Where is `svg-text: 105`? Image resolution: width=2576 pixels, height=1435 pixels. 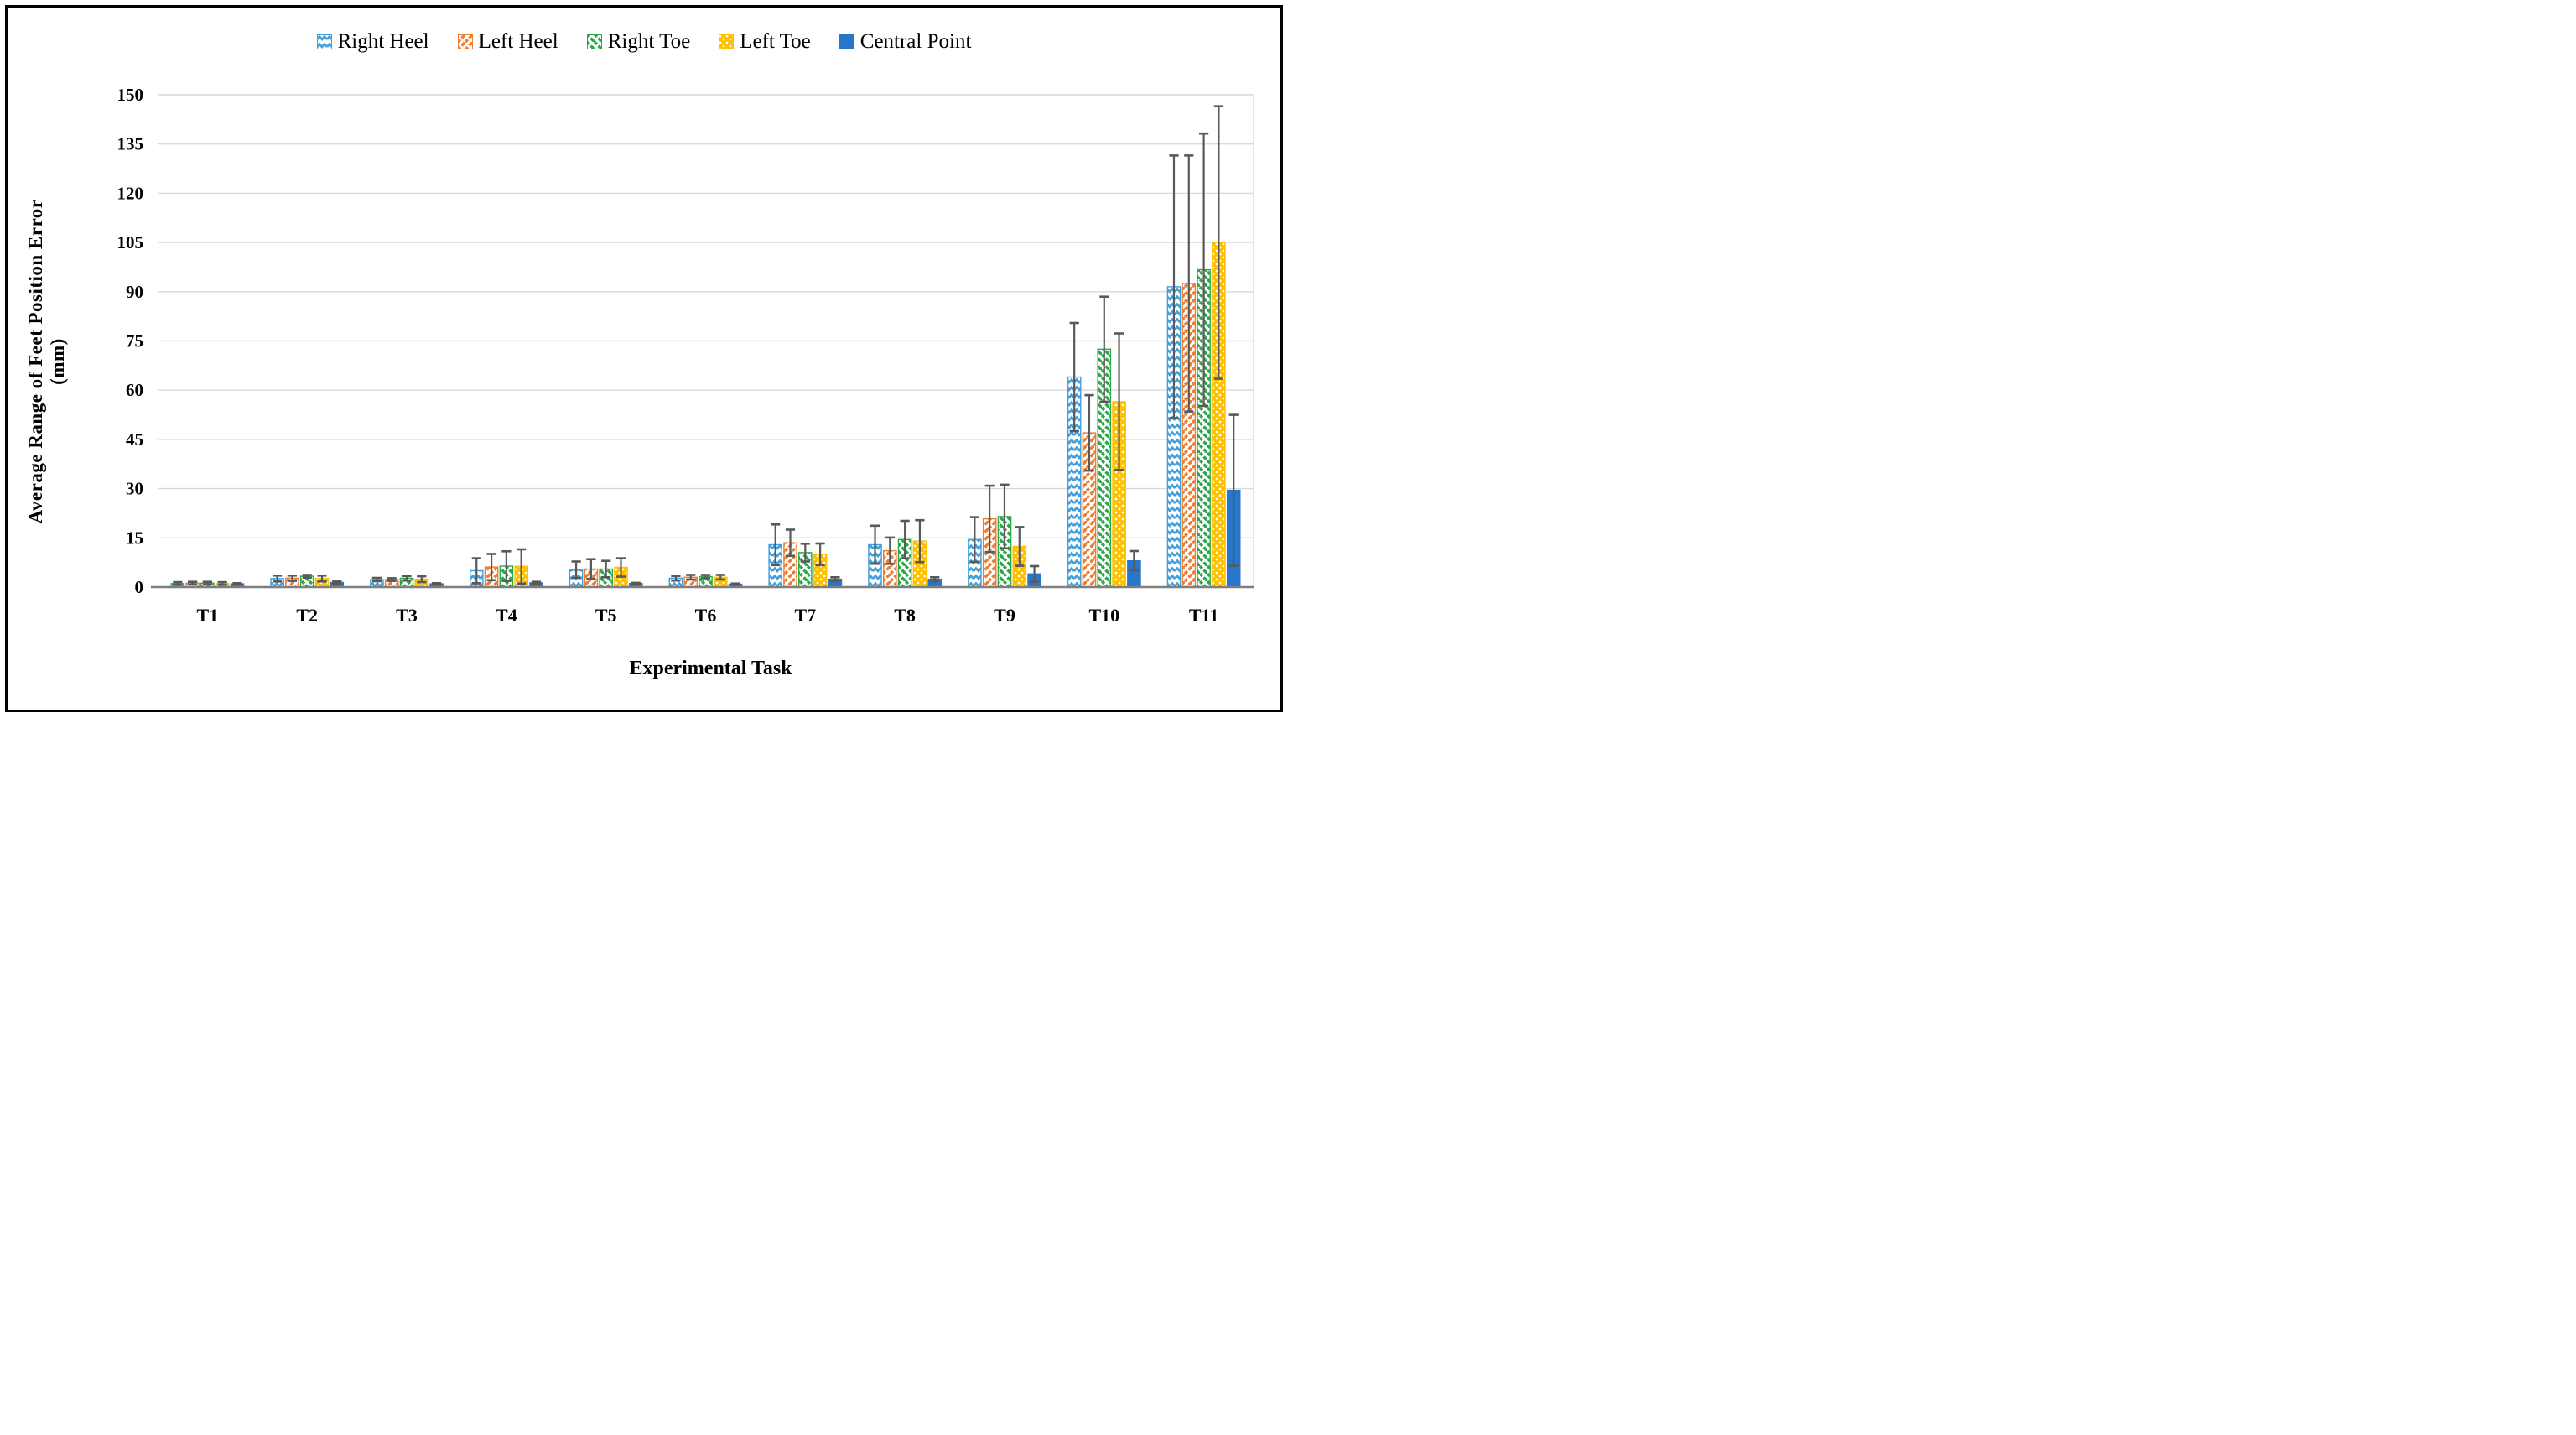
svg-text: 105 is located at coordinates (130, 242).